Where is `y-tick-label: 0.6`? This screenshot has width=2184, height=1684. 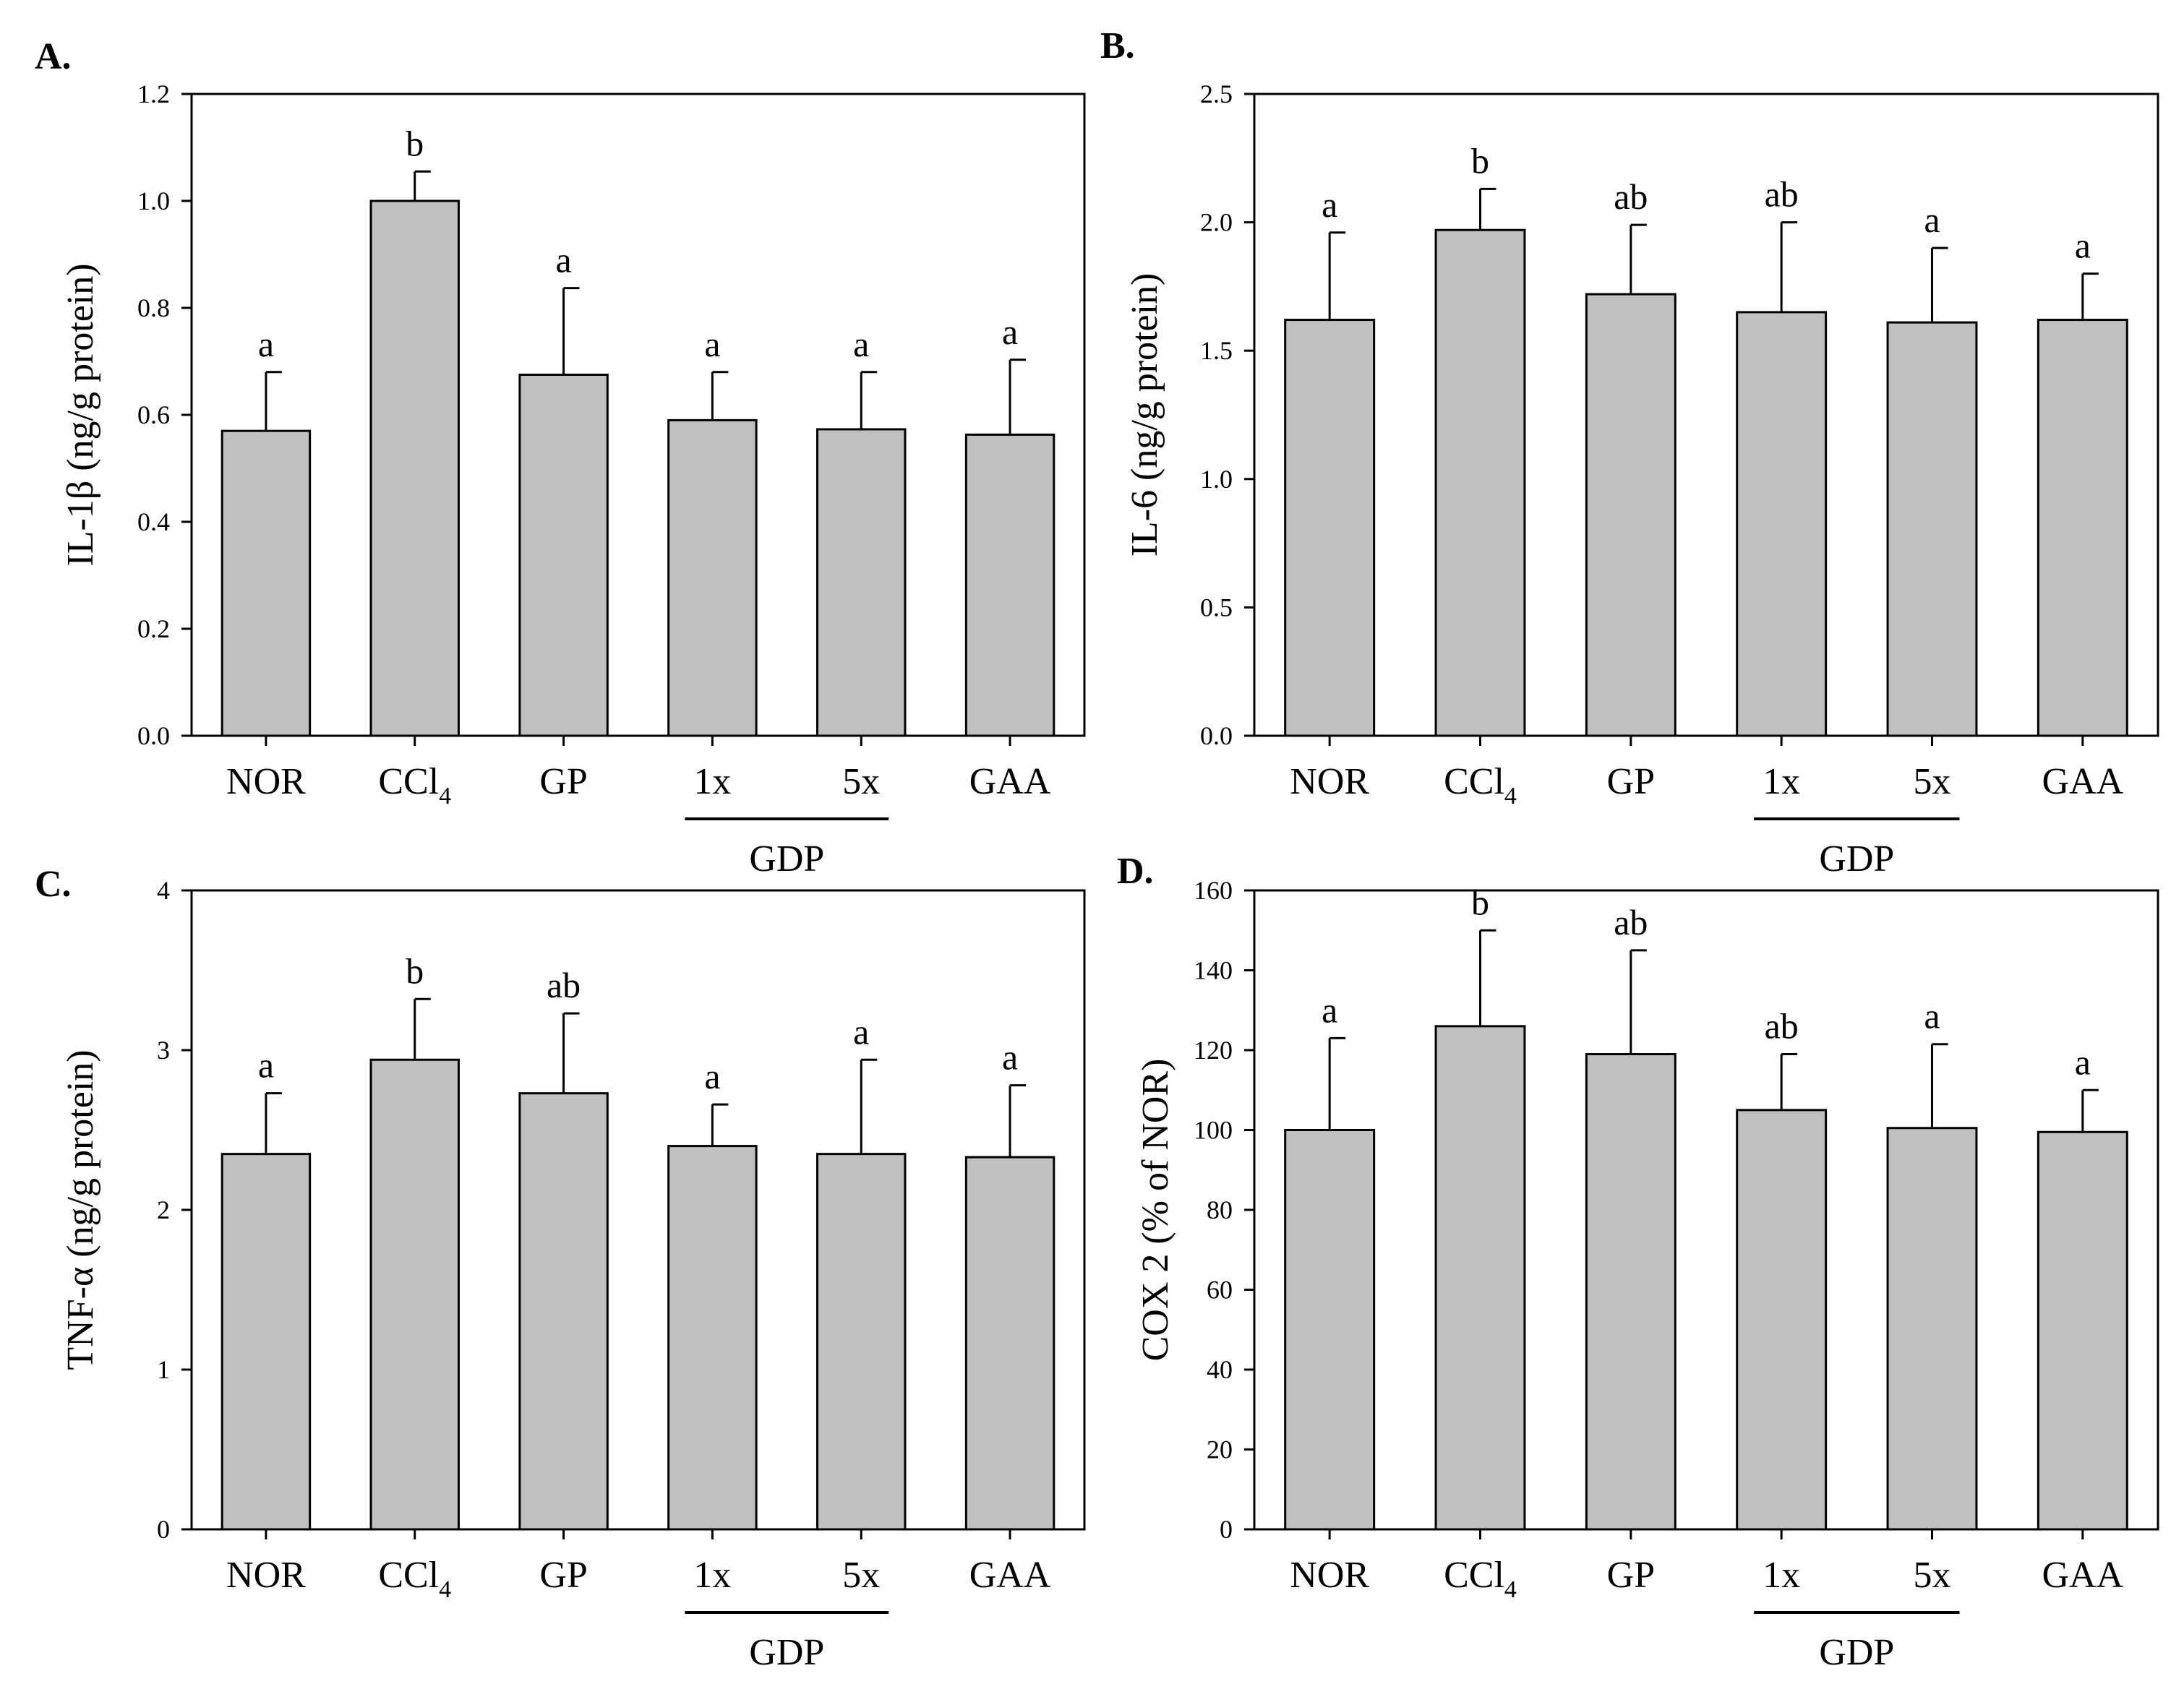 y-tick-label: 0.6 is located at coordinates (153, 415).